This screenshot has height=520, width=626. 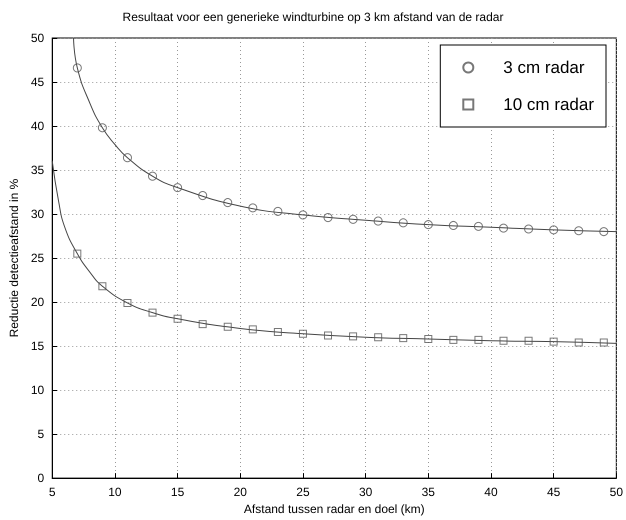 I want to click on y-tick-label: 10, so click(x=37, y=390).